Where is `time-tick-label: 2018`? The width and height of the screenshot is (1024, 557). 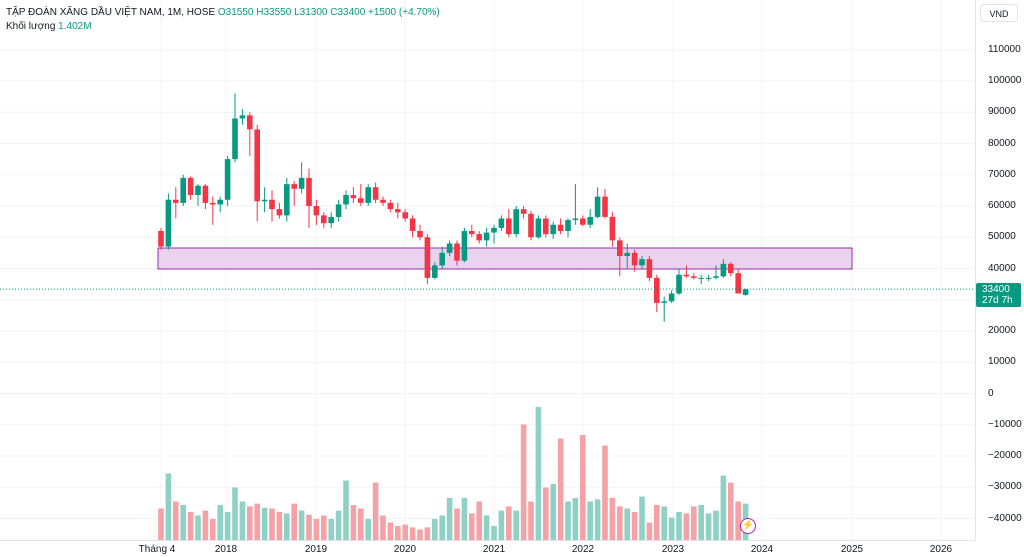
time-tick-label: 2018 is located at coordinates (226, 549).